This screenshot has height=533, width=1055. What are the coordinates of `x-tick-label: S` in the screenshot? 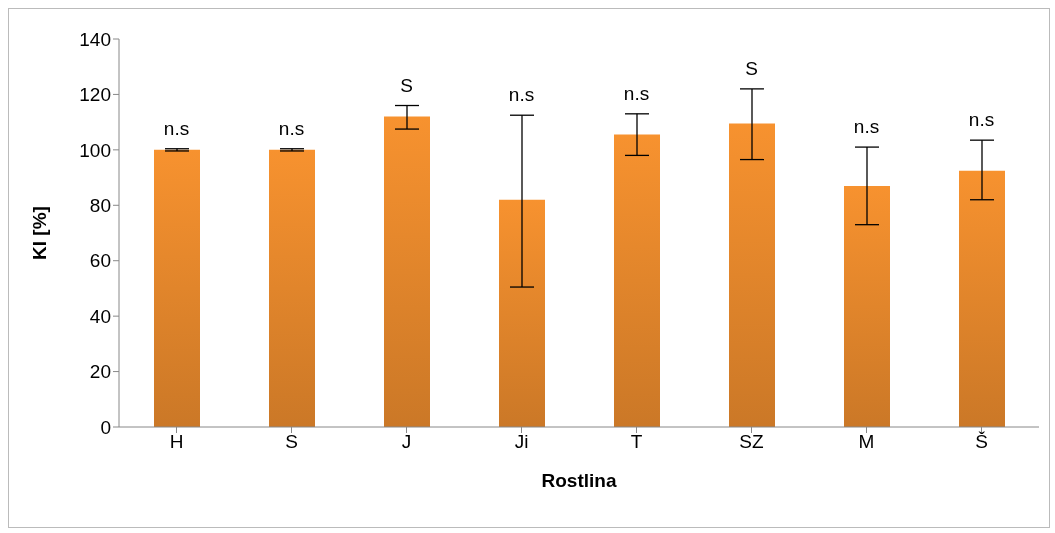 It's located at (291, 442).